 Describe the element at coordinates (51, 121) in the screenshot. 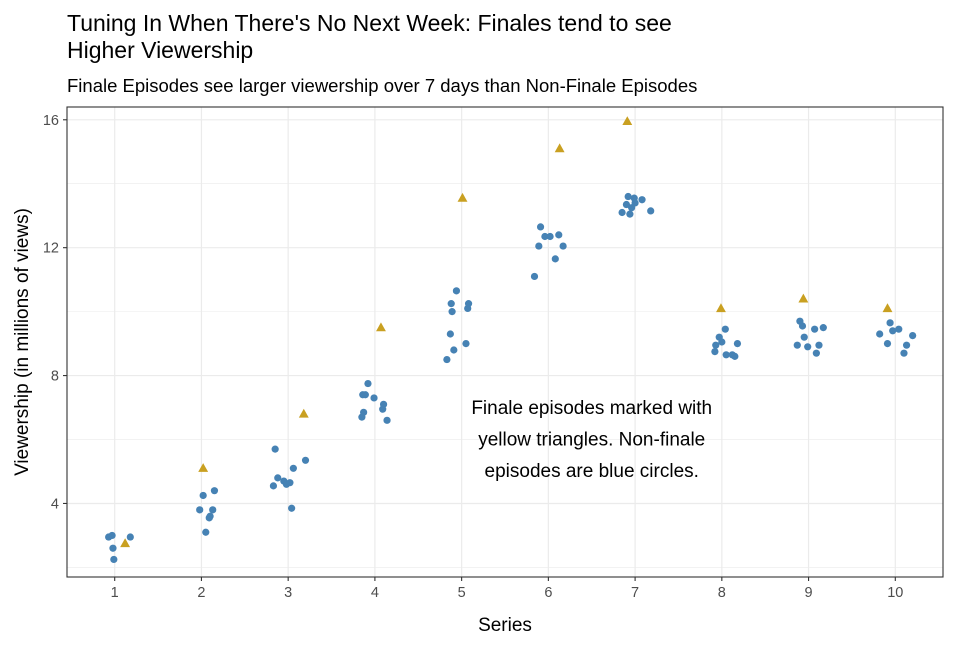

I see `y-tick-label: 16` at that location.